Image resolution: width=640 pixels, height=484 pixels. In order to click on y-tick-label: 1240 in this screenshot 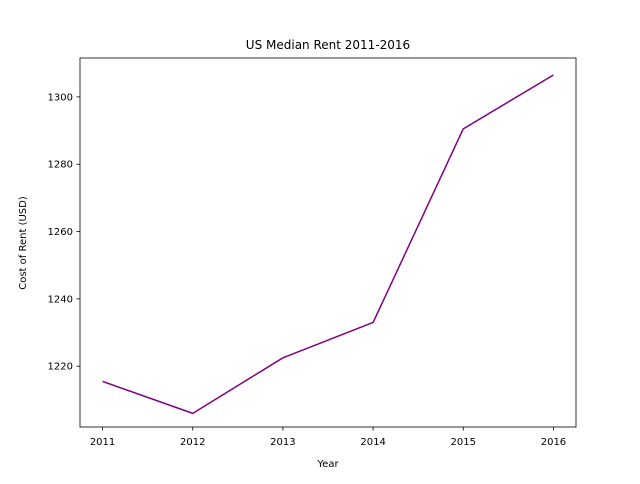, I will do `click(60, 299)`.